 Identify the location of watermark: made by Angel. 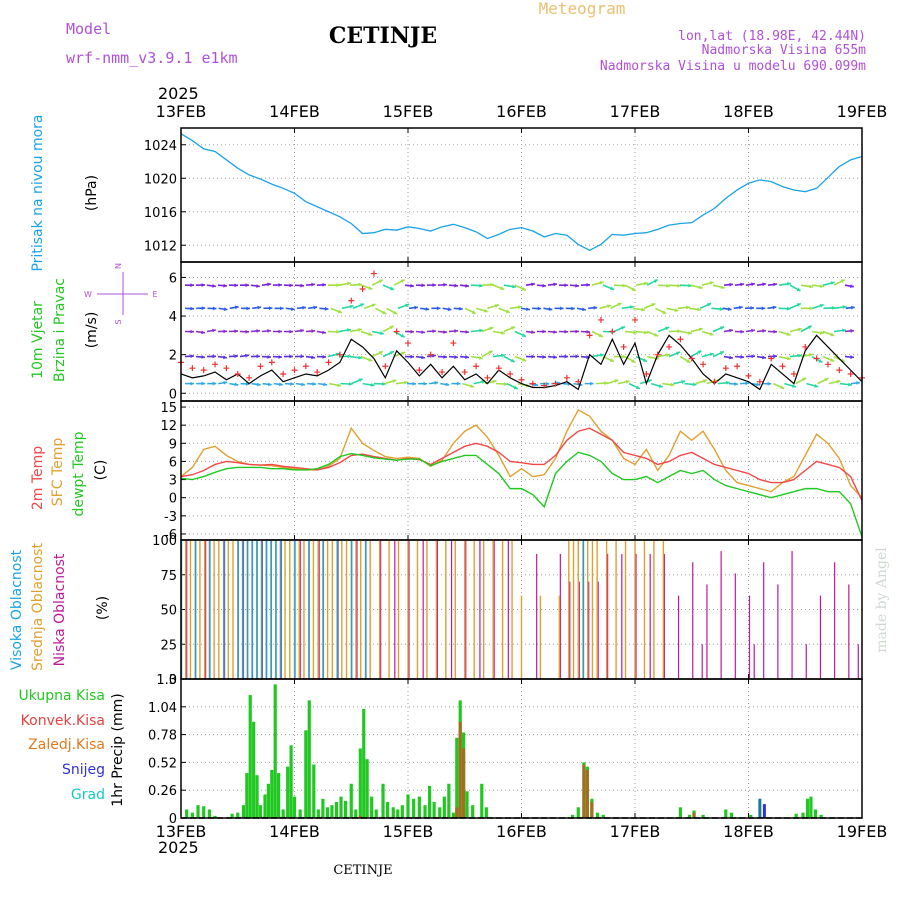
(882, 600).